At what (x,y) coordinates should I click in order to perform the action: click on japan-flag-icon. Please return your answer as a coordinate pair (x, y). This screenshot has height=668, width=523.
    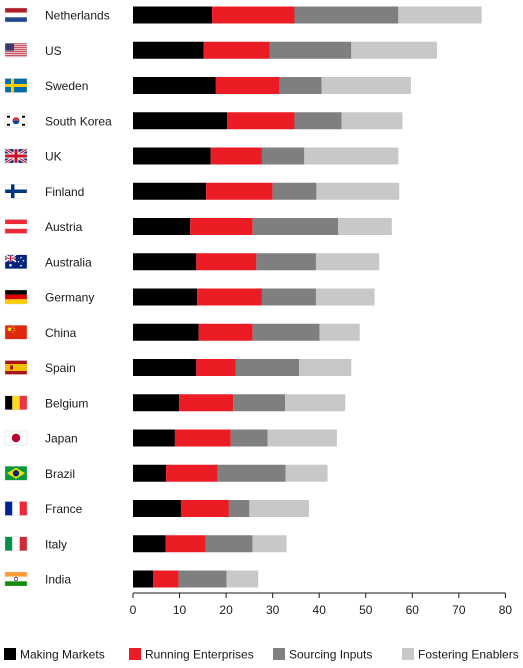
    Looking at the image, I should click on (16, 438).